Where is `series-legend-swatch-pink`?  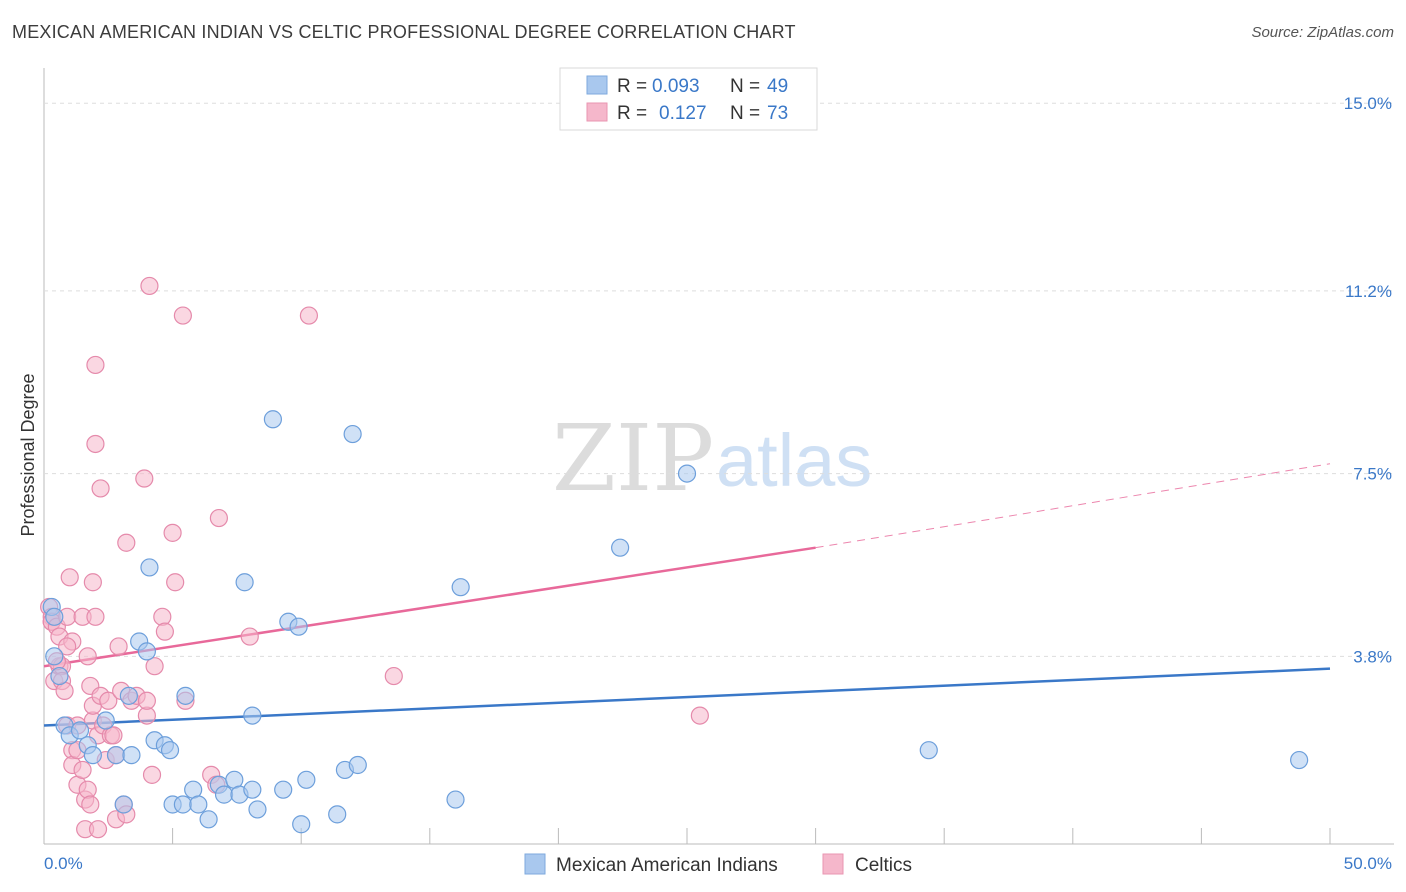 series-legend-swatch-pink is located at coordinates (833, 864).